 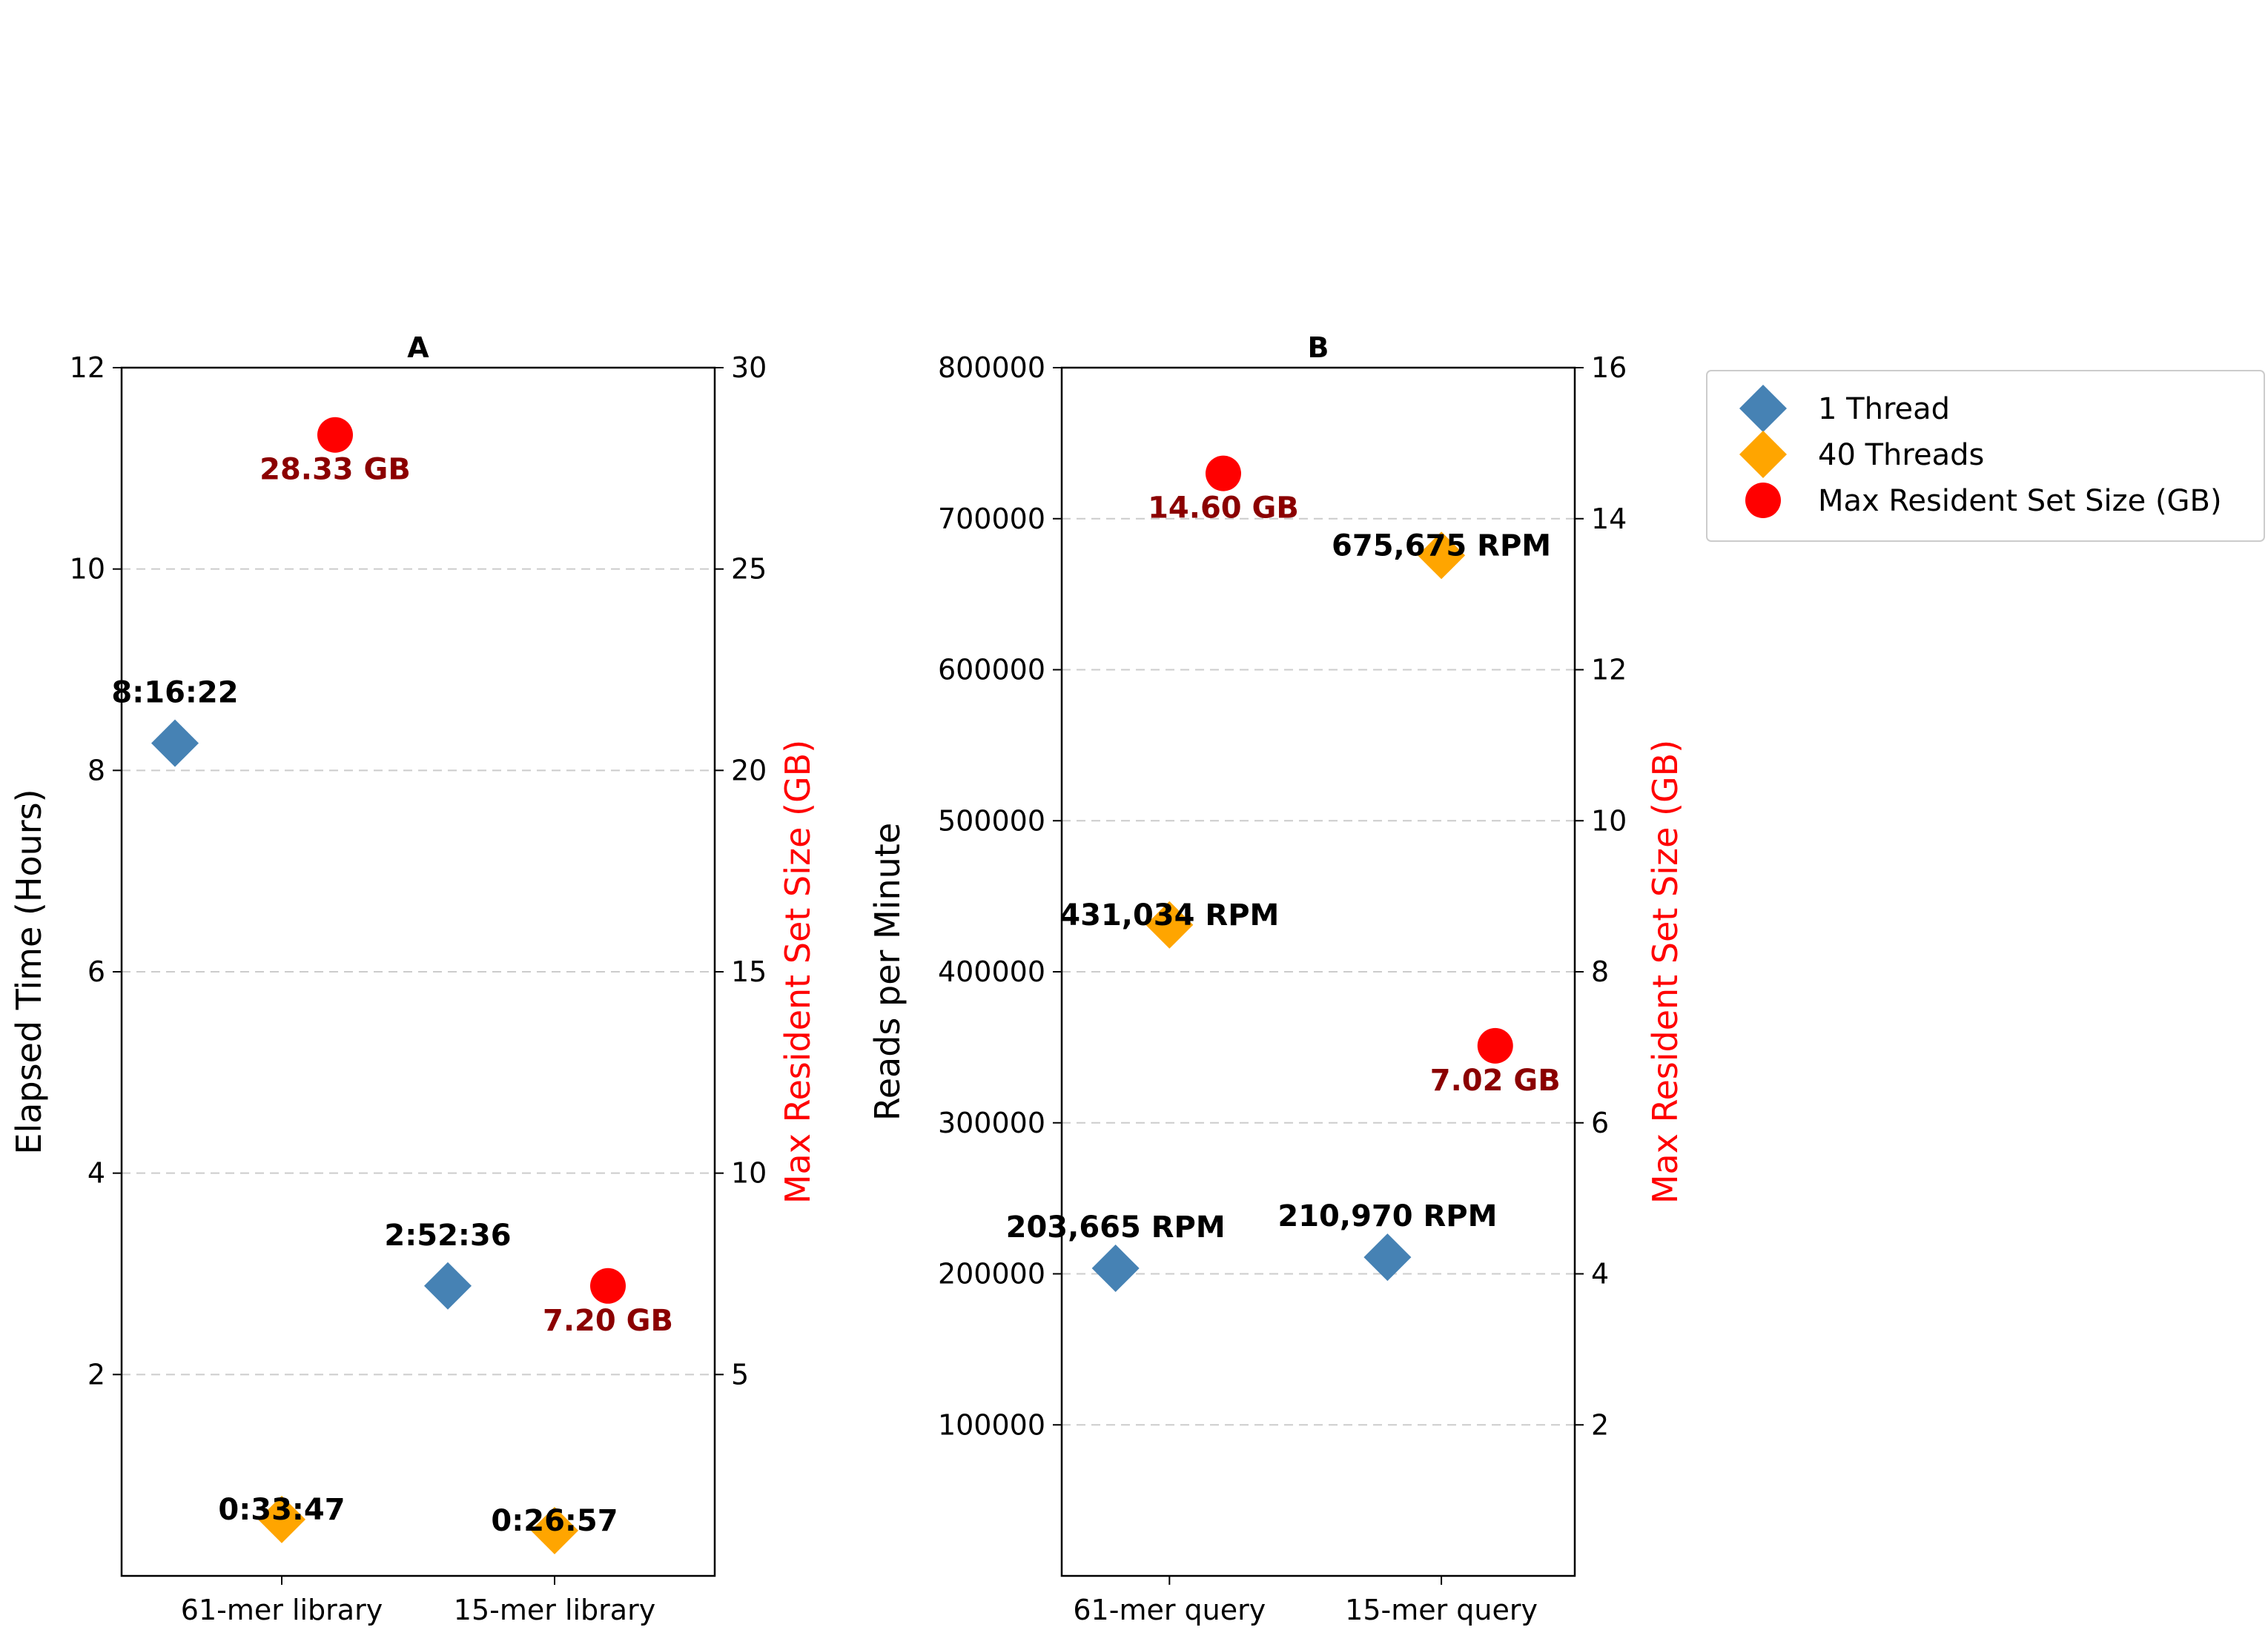 What do you see at coordinates (1600, 1123) in the screenshot?
I see `y2-tick-label: 6` at bounding box center [1600, 1123].